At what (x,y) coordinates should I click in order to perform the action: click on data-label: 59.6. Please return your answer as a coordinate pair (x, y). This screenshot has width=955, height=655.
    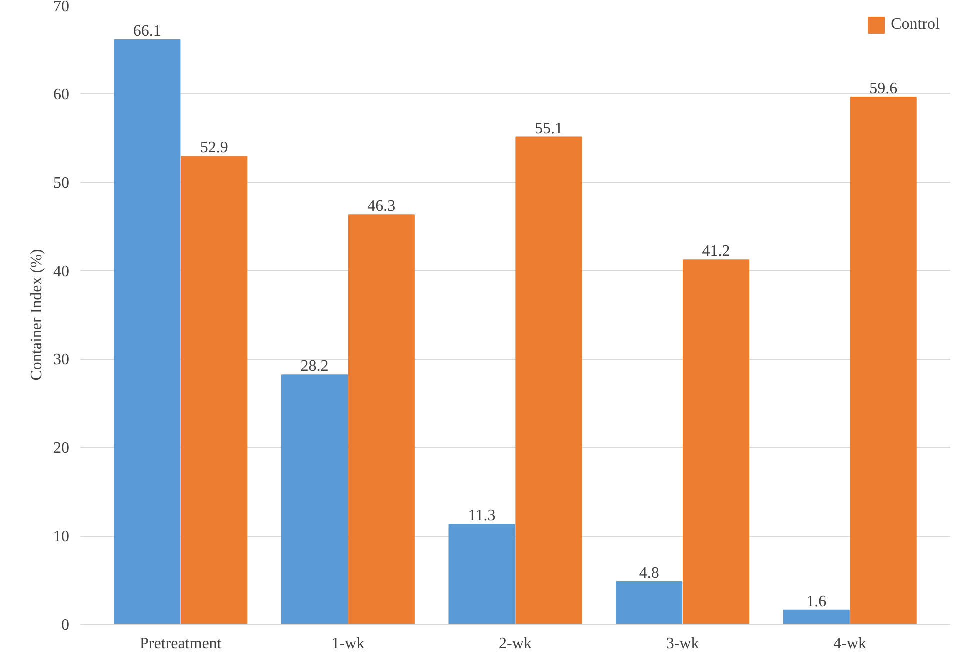
    Looking at the image, I should click on (884, 89).